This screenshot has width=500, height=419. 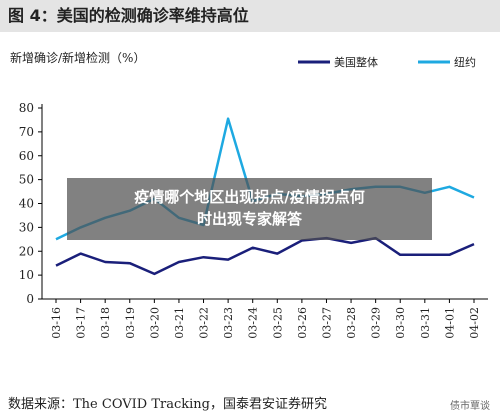 What do you see at coordinates (425, 323) in the screenshot?
I see `x-tick-label: 03-31` at bounding box center [425, 323].